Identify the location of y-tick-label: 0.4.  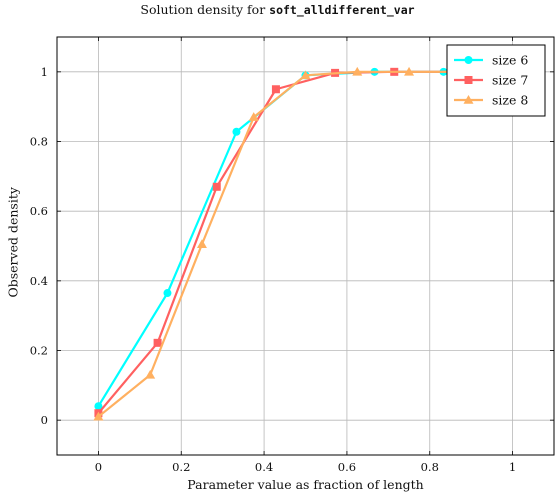
(39, 281).